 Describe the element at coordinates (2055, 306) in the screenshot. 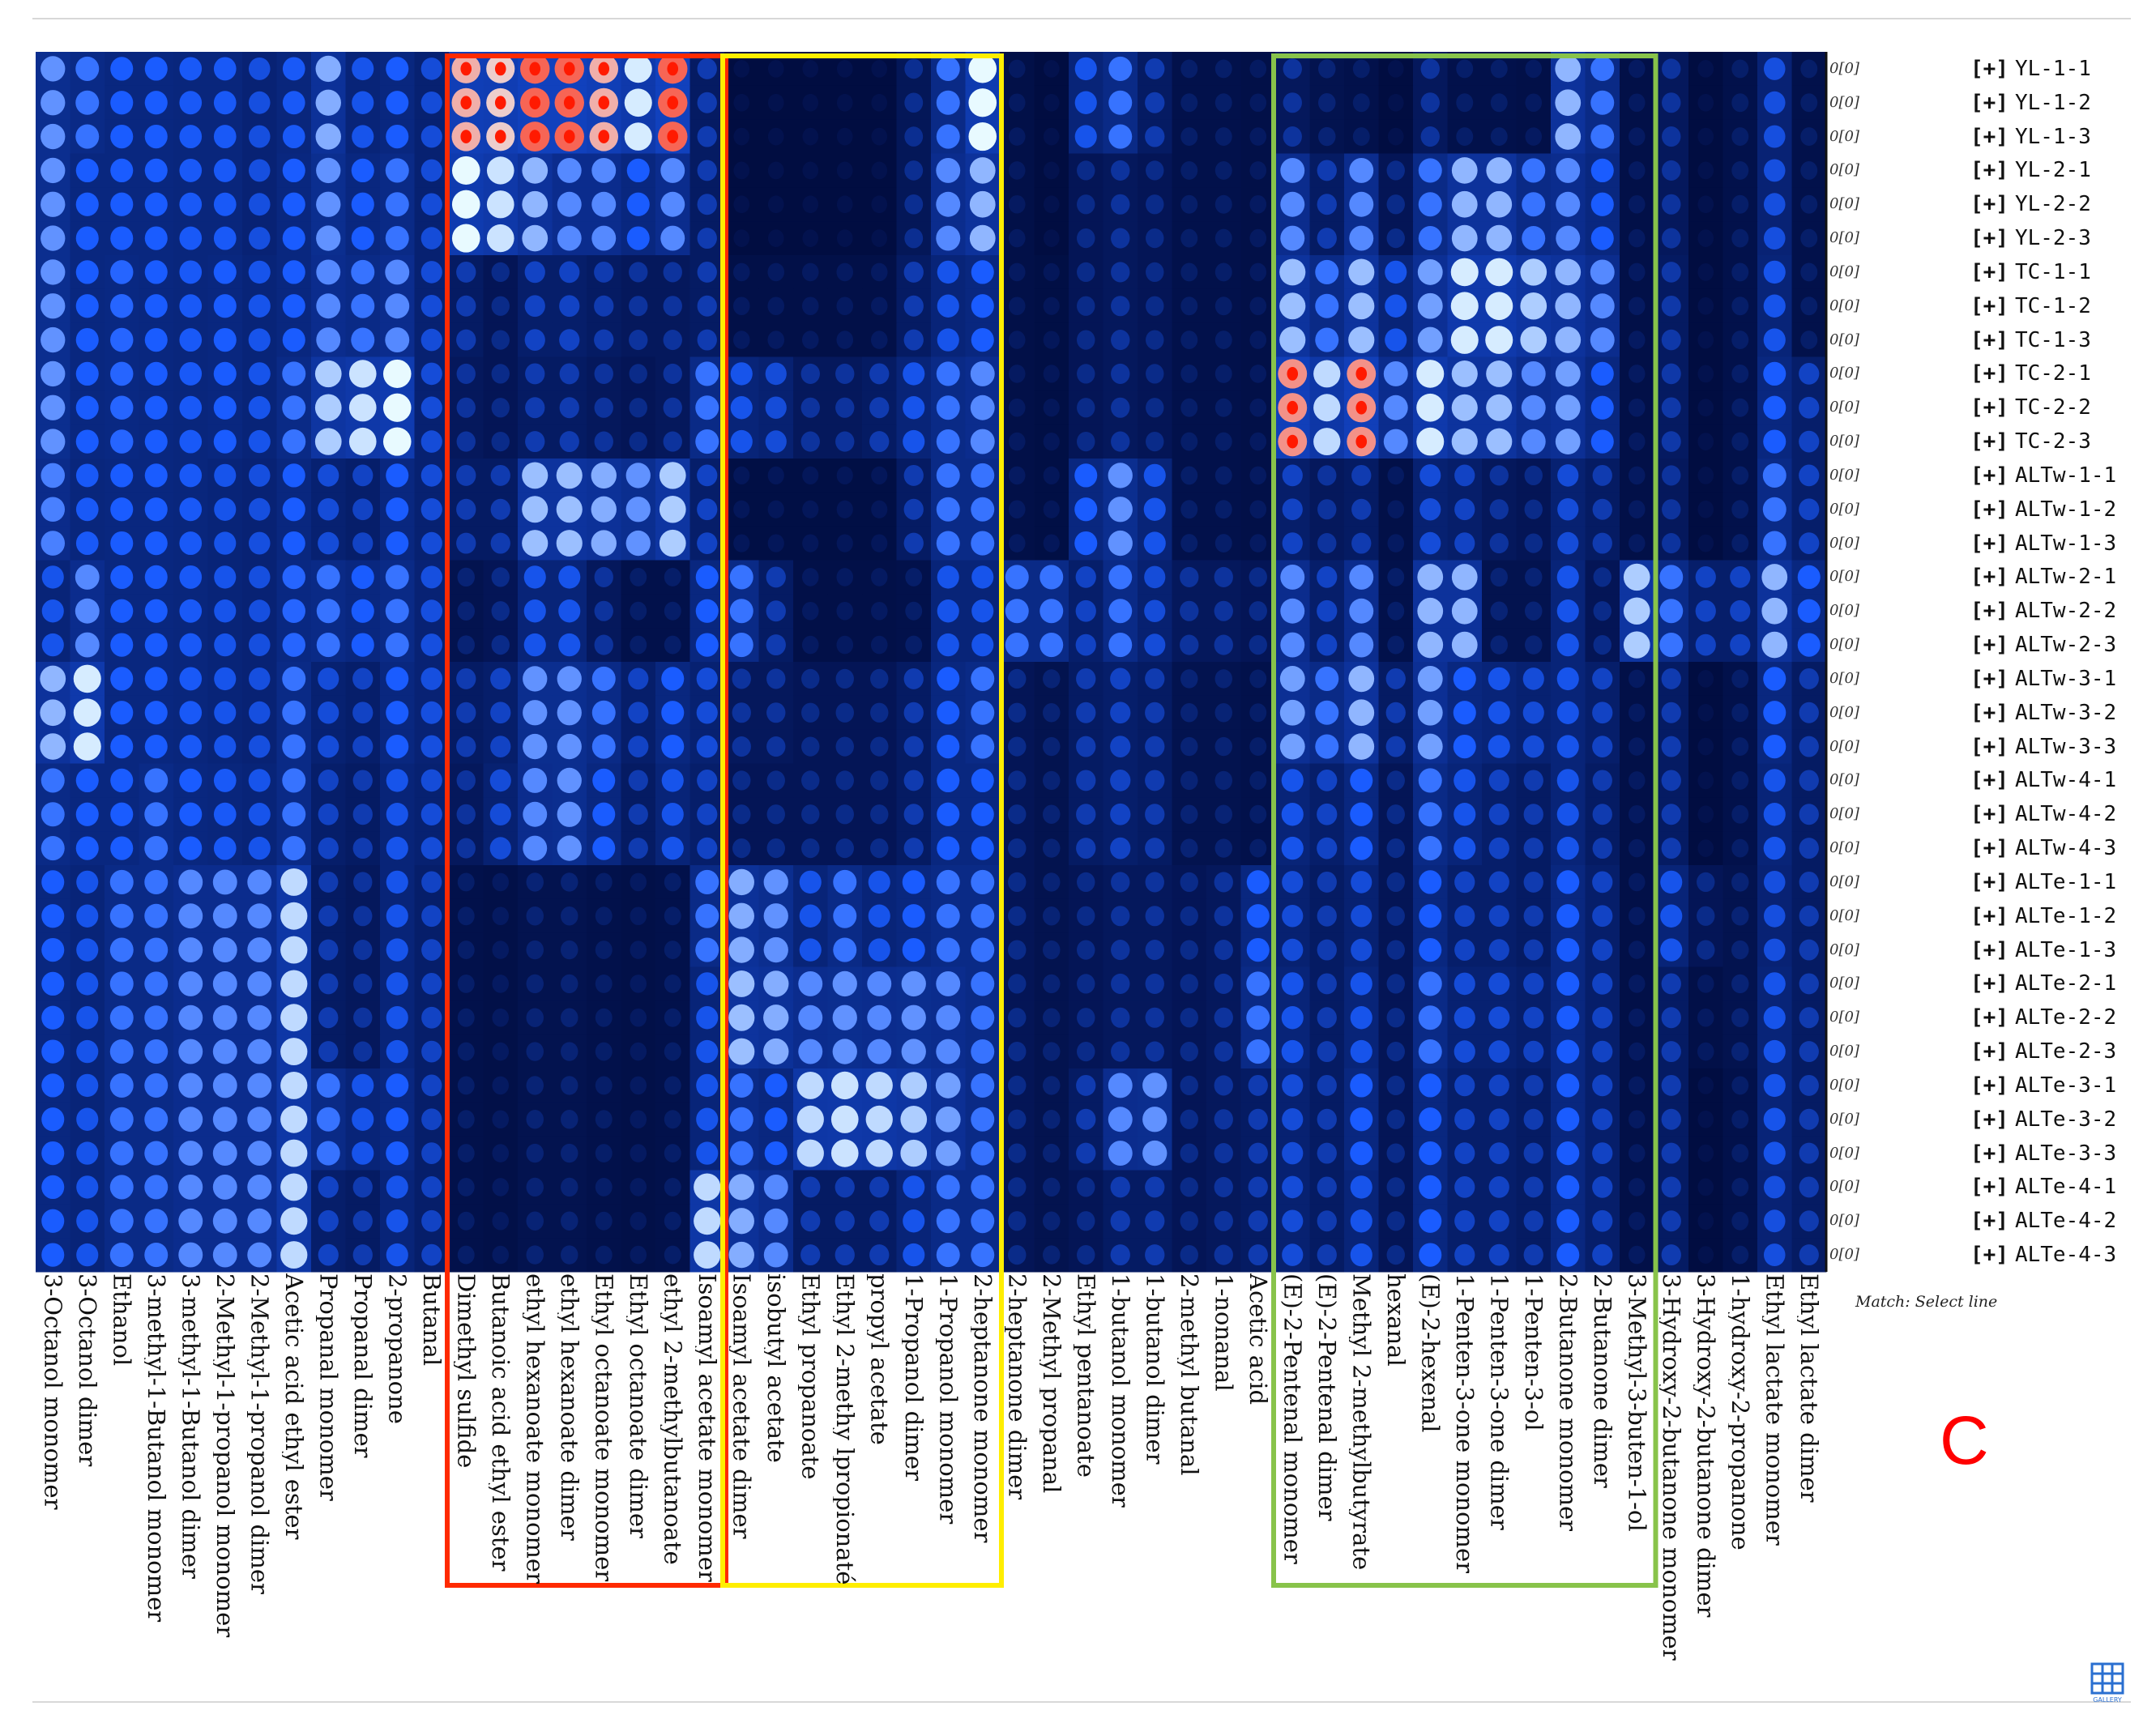

I see `row-label: [+] TC-1-2` at that location.